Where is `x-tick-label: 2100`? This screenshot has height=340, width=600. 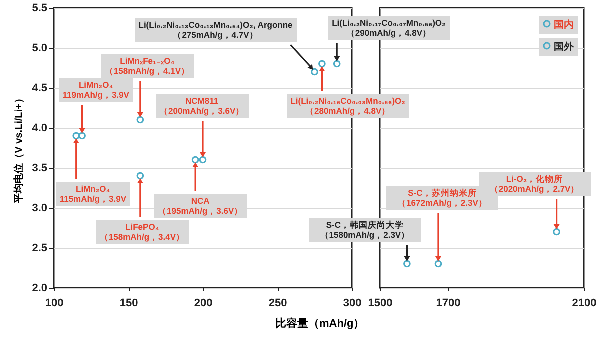
x-tick-label: 2100 is located at coordinates (584, 304).